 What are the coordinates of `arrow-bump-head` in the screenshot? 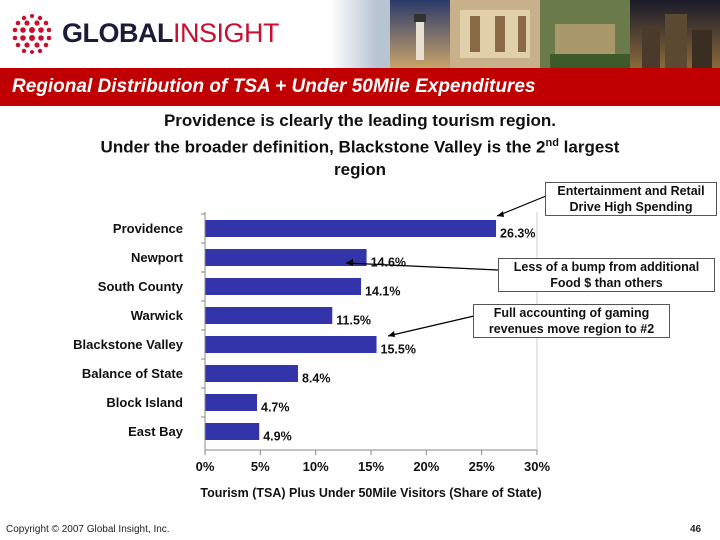 It's located at (349, 262).